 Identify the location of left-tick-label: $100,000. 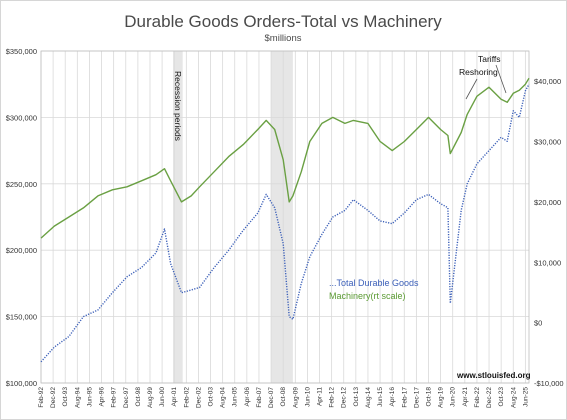
(21, 383).